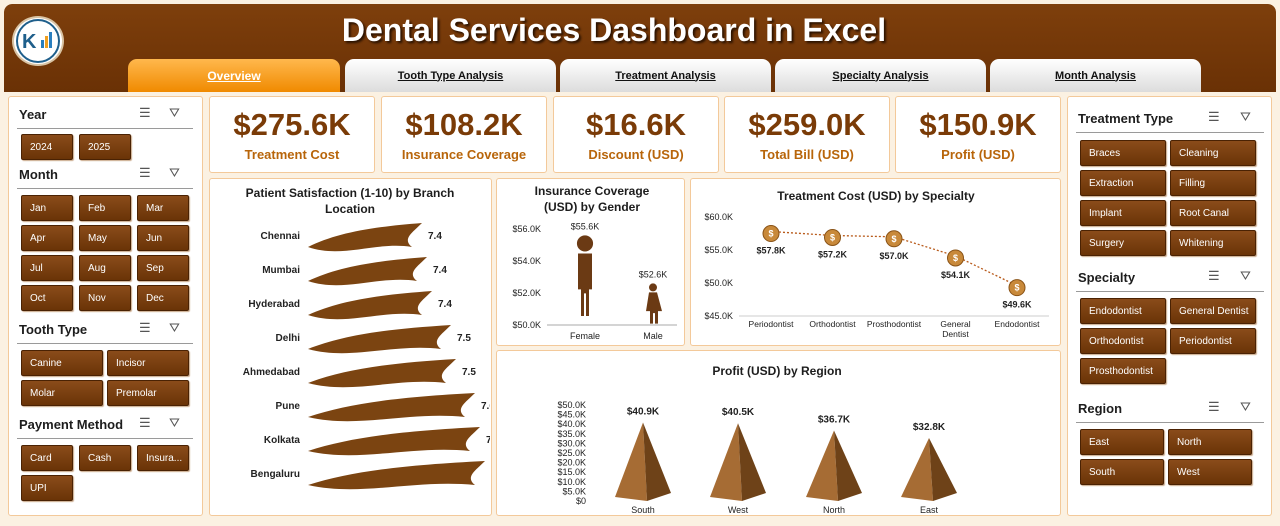  What do you see at coordinates (653, 336) in the screenshot?
I see `category-label: Male` at bounding box center [653, 336].